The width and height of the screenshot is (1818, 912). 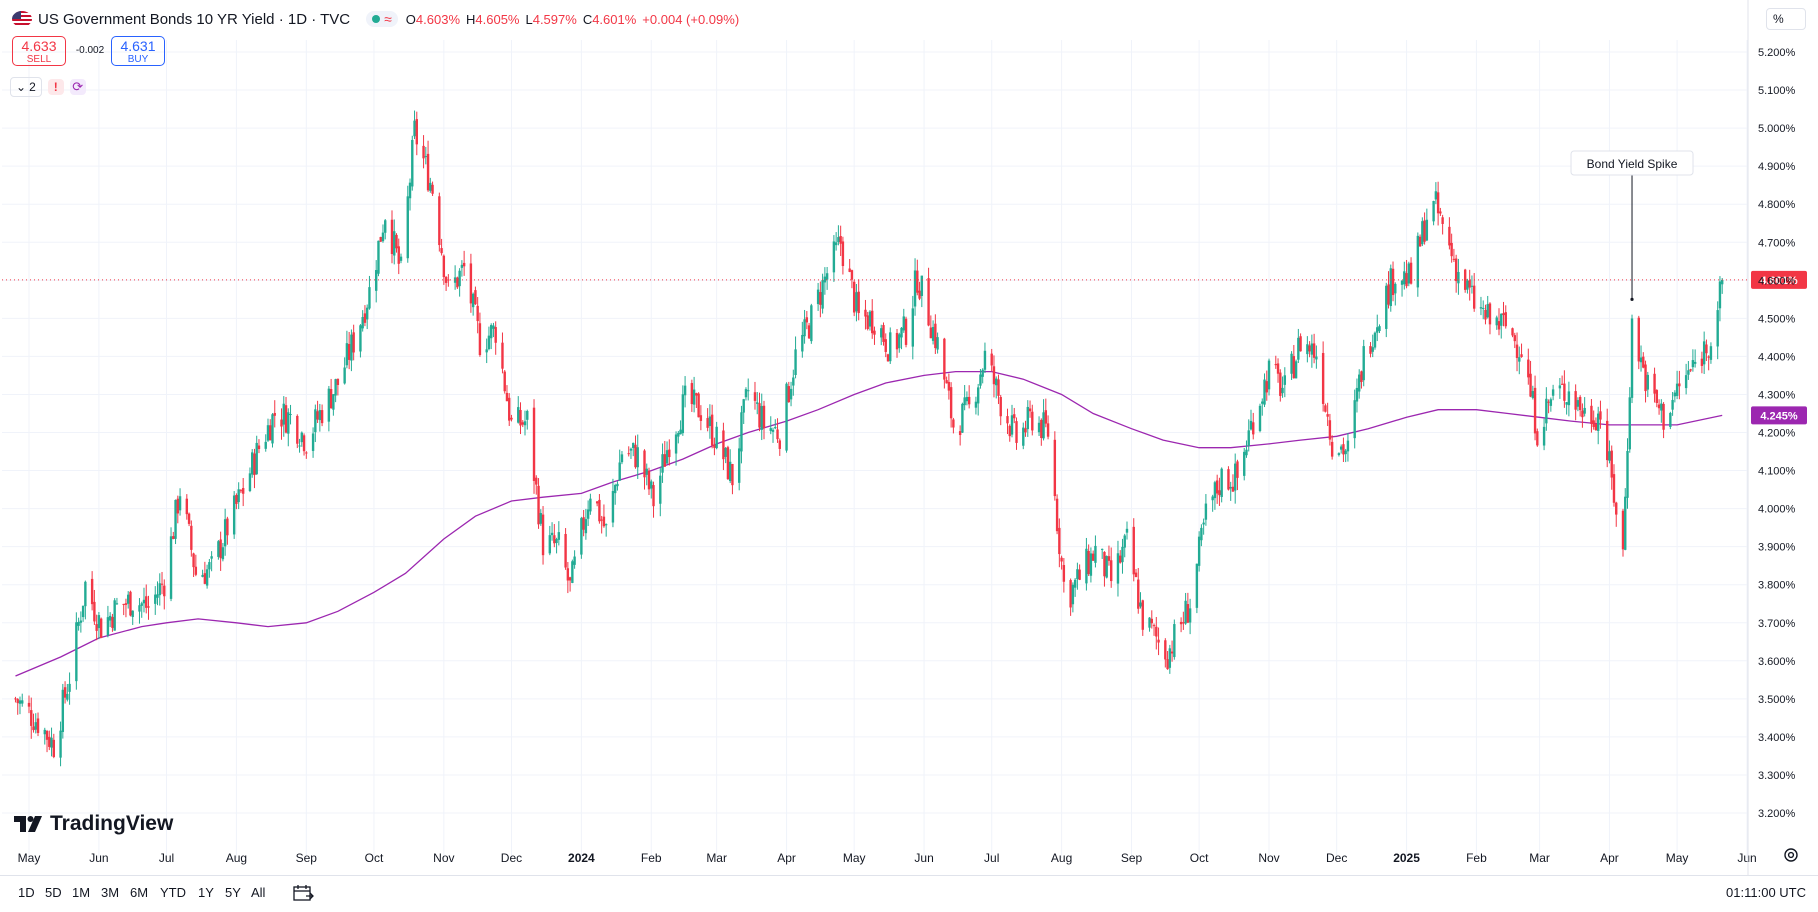 What do you see at coordinates (139, 892) in the screenshot?
I see `range-6m-button: 6M` at bounding box center [139, 892].